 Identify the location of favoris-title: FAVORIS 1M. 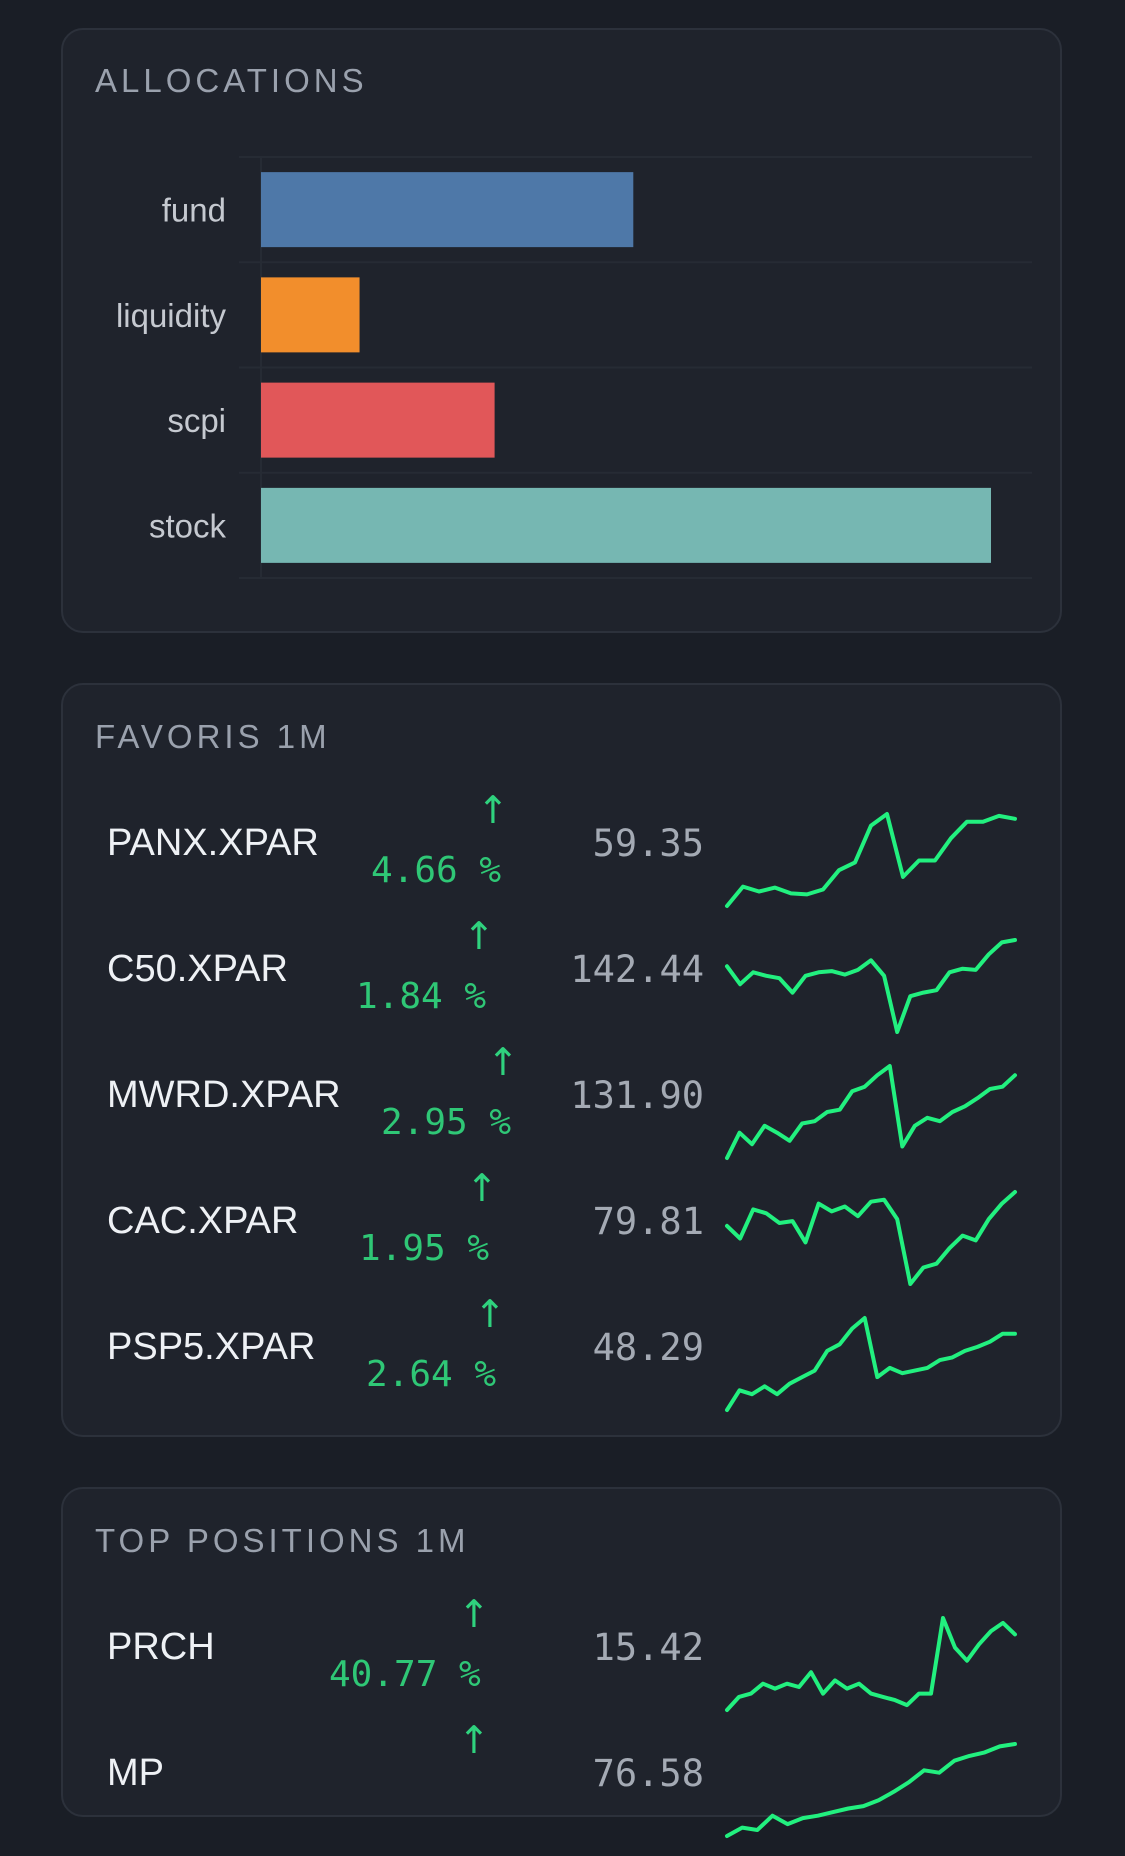
(213, 736).